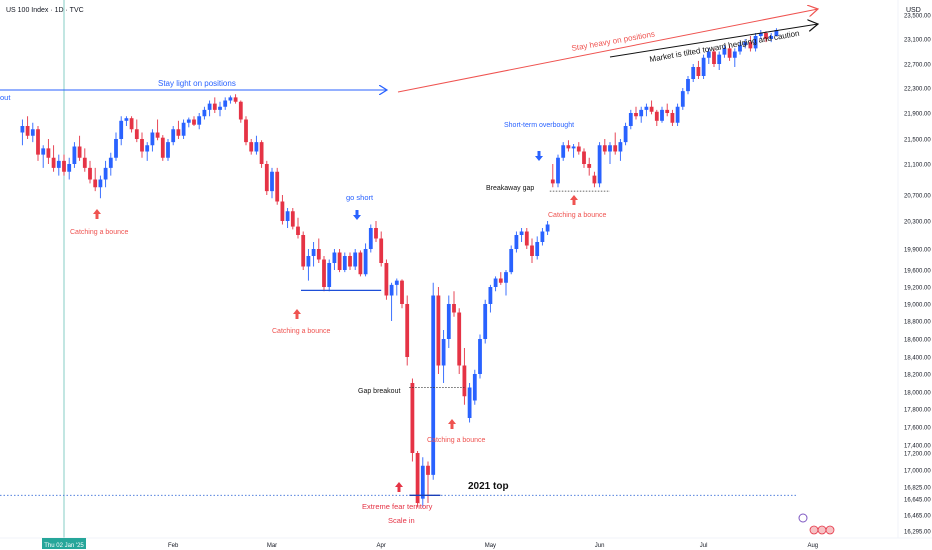 This screenshot has width=932, height=550. I want to click on price-tick-label: 18,400.00, so click(917, 359).